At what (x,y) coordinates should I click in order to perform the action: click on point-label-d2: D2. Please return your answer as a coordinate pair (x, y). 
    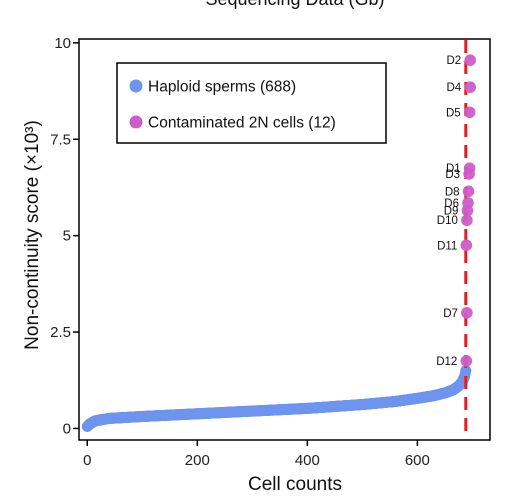
    Looking at the image, I should click on (453, 61).